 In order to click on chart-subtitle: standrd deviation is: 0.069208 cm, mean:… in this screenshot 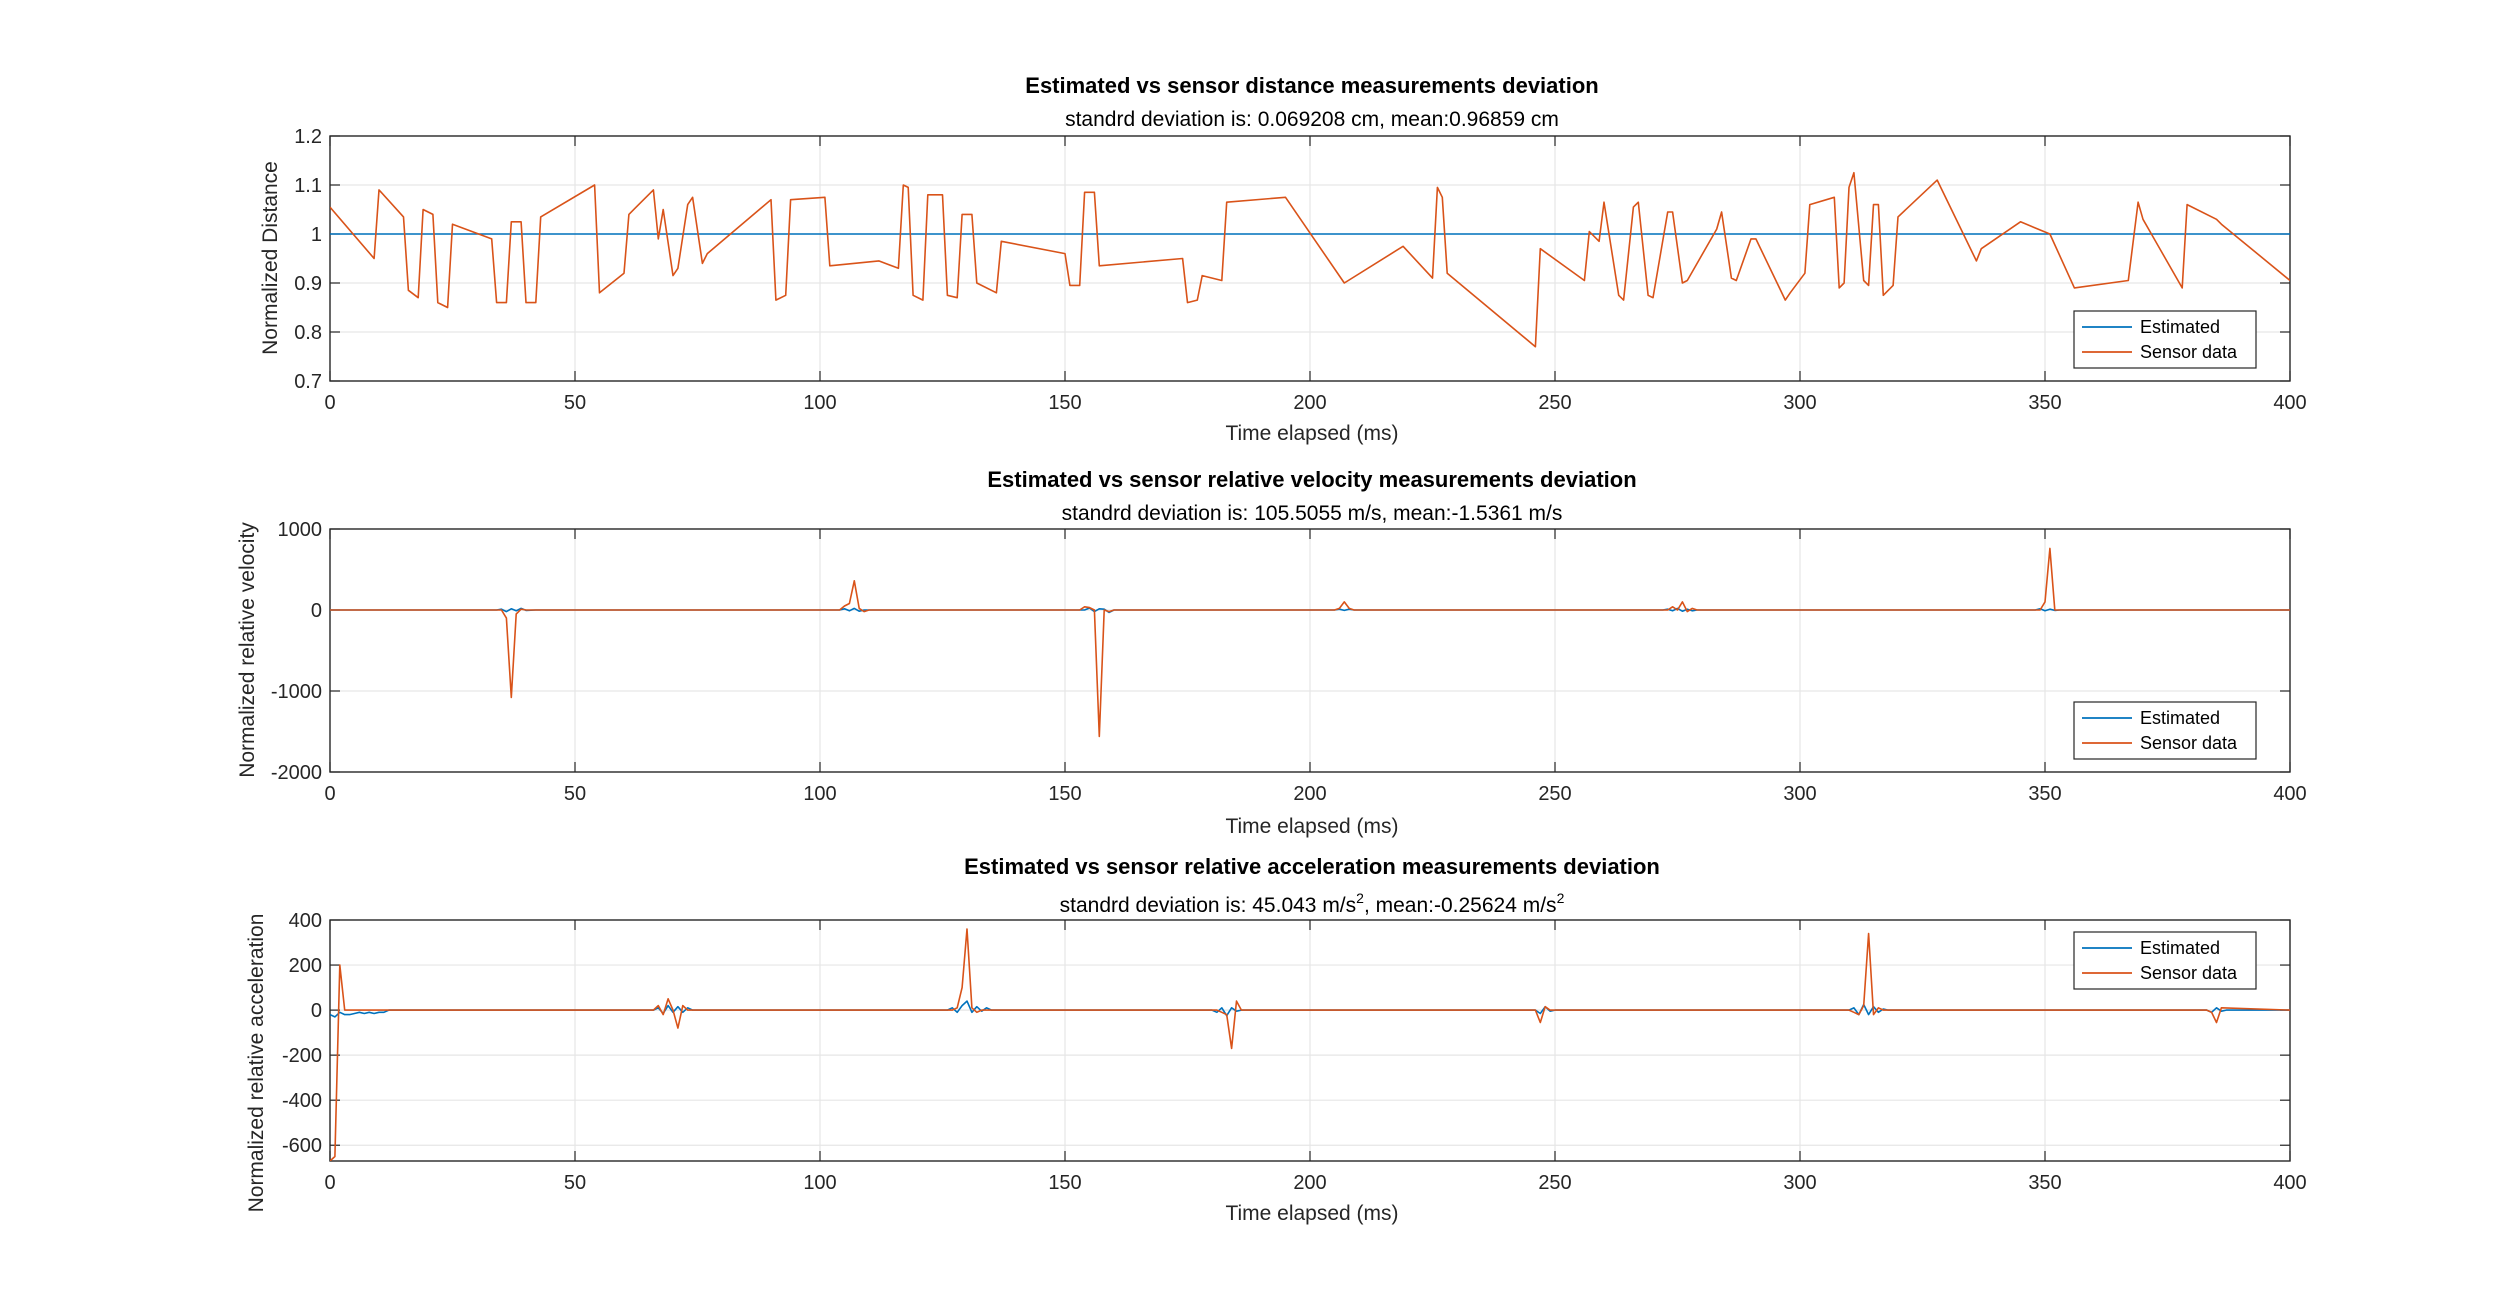, I will do `click(1312, 119)`.